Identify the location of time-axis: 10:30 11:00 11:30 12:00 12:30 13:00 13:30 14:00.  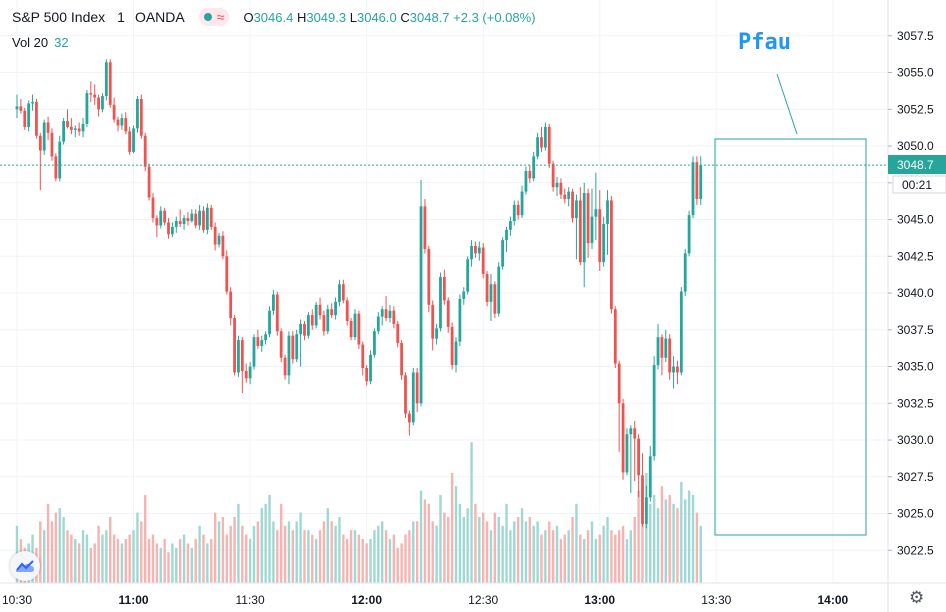
(425, 600).